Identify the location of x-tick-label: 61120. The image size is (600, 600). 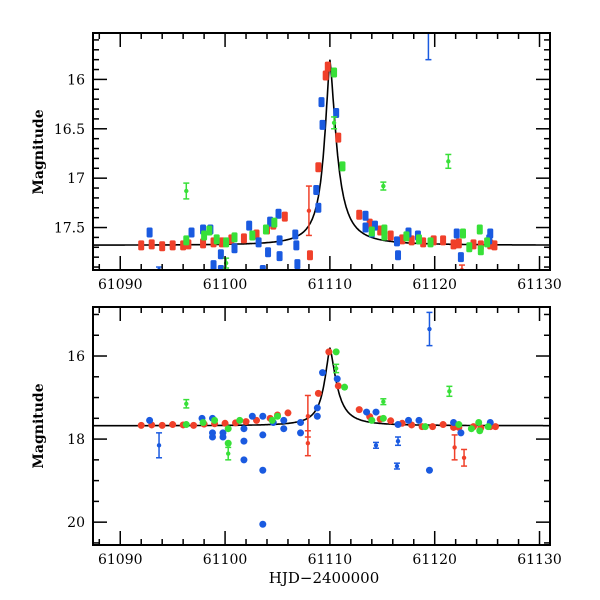
(434, 285).